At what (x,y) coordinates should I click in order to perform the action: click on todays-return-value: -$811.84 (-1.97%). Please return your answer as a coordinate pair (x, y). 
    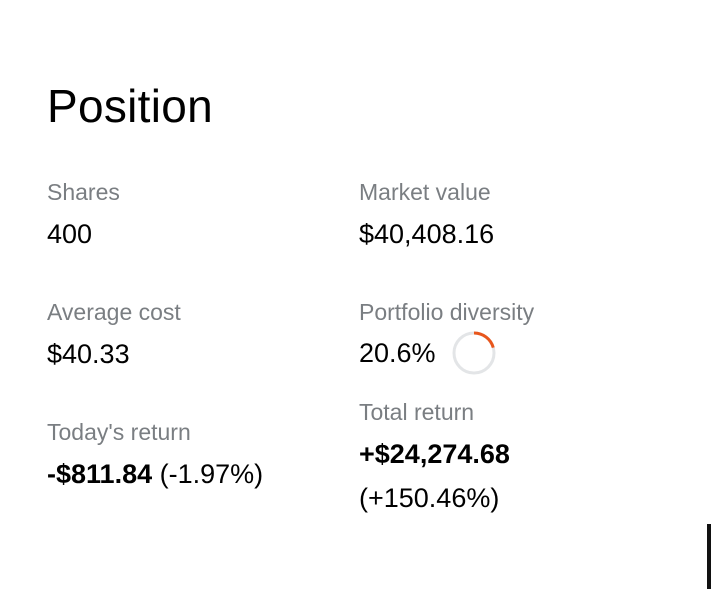
    Looking at the image, I should click on (155, 474).